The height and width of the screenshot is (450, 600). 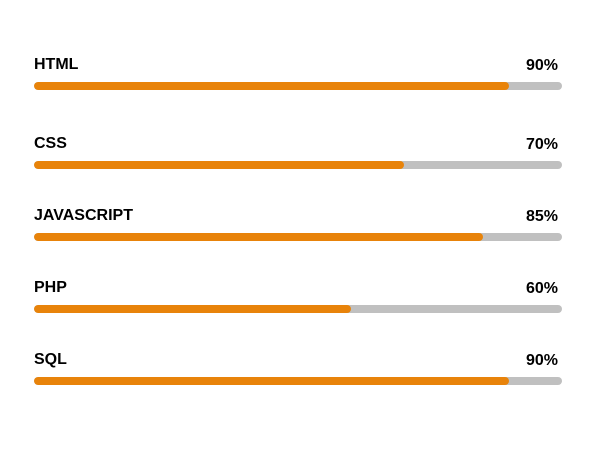 What do you see at coordinates (541, 216) in the screenshot?
I see `skill-percentage: 85%` at bounding box center [541, 216].